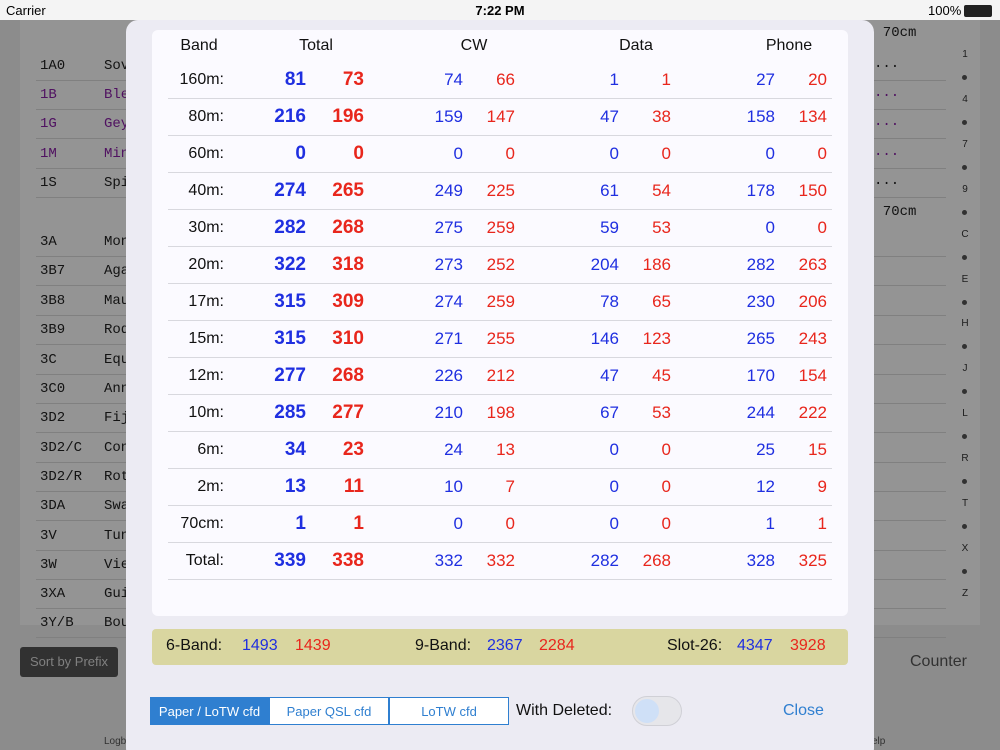 The image size is (1000, 750). Describe the element at coordinates (564, 710) in the screenshot. I see `with-deleted-label: With Deleted:` at that location.